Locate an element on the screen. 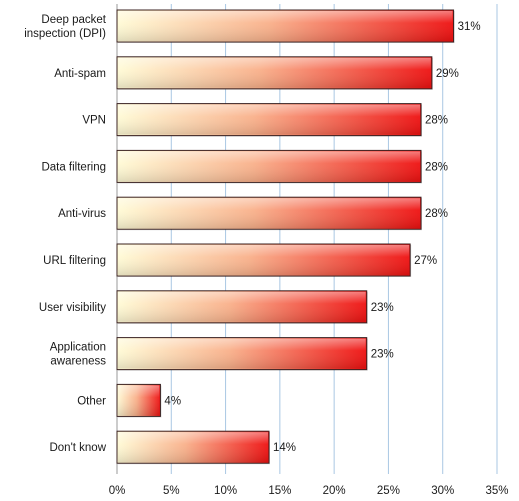 This screenshot has width=519, height=501. value-label: 4% is located at coordinates (172, 401).